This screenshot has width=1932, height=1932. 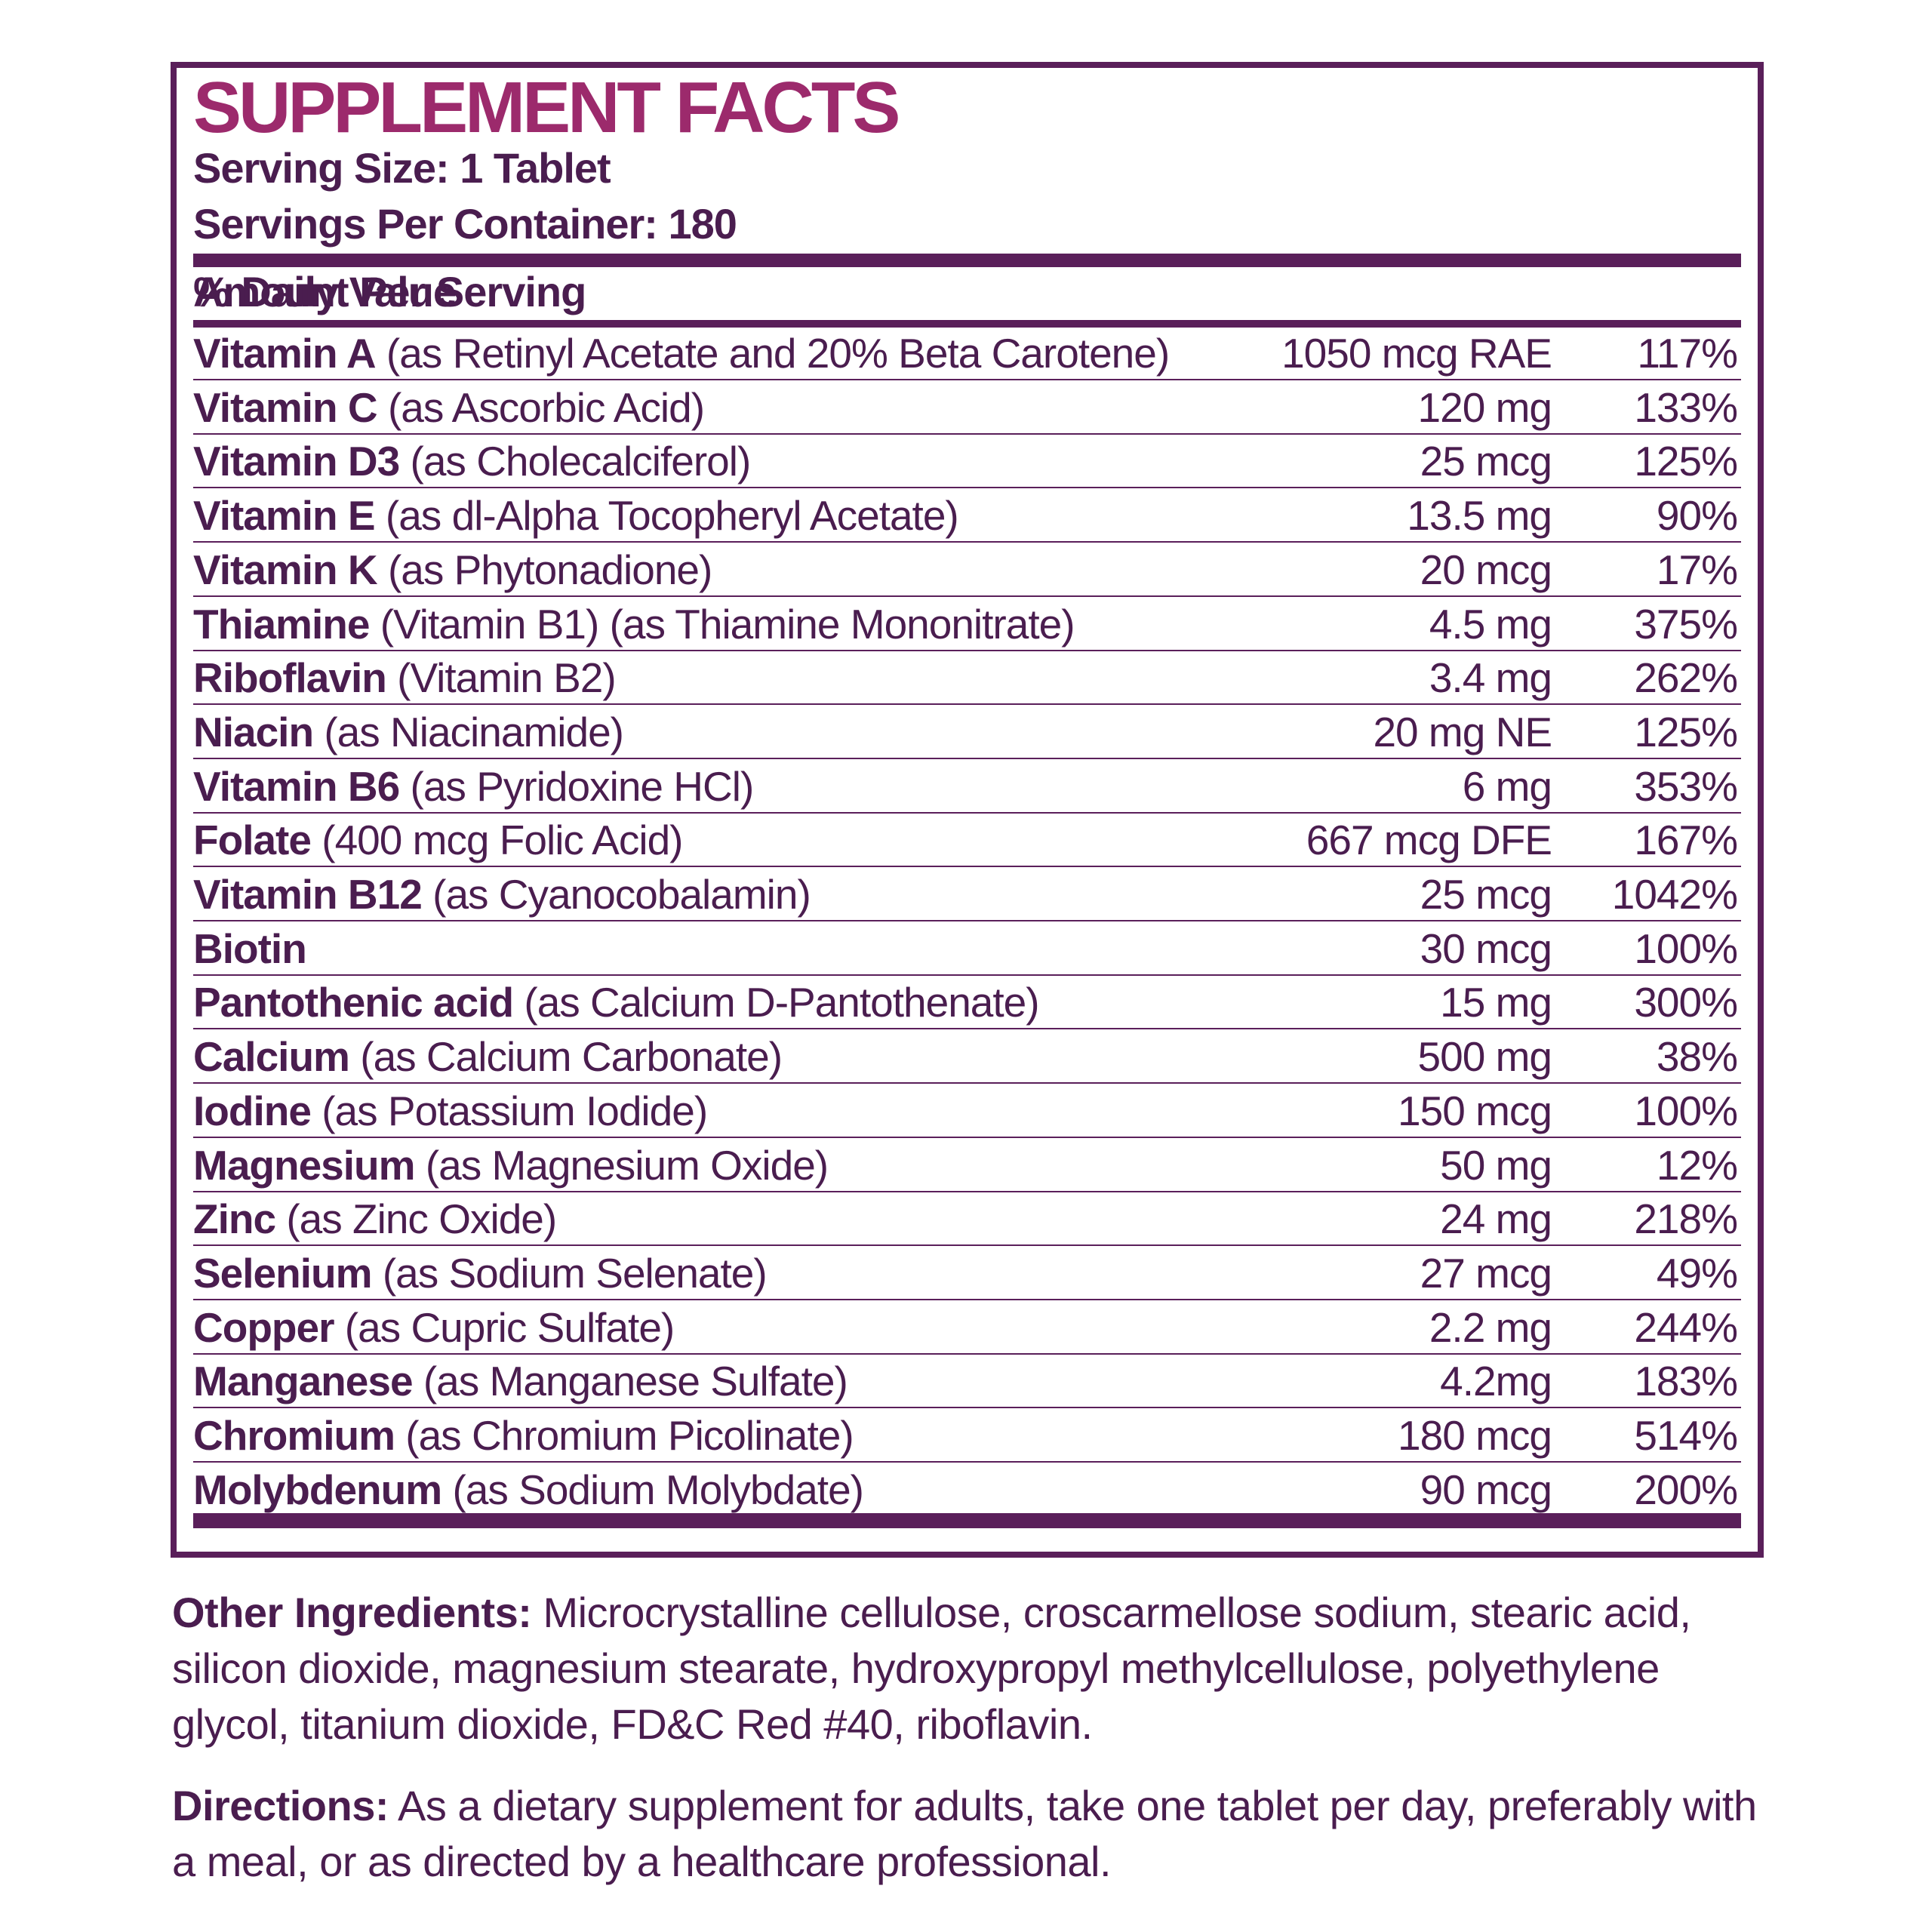 I want to click on nutrient-source: (Vitamin B2), so click(x=507, y=678).